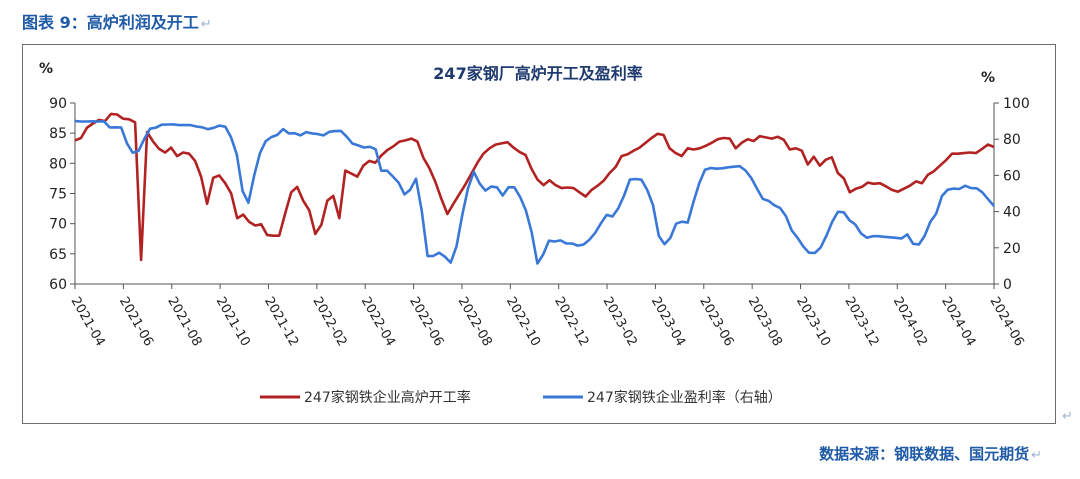 Image resolution: width=1080 pixels, height=479 pixels. Describe the element at coordinates (716, 322) in the screenshot. I see `x-axis-tick-label: 2023-06` at that location.